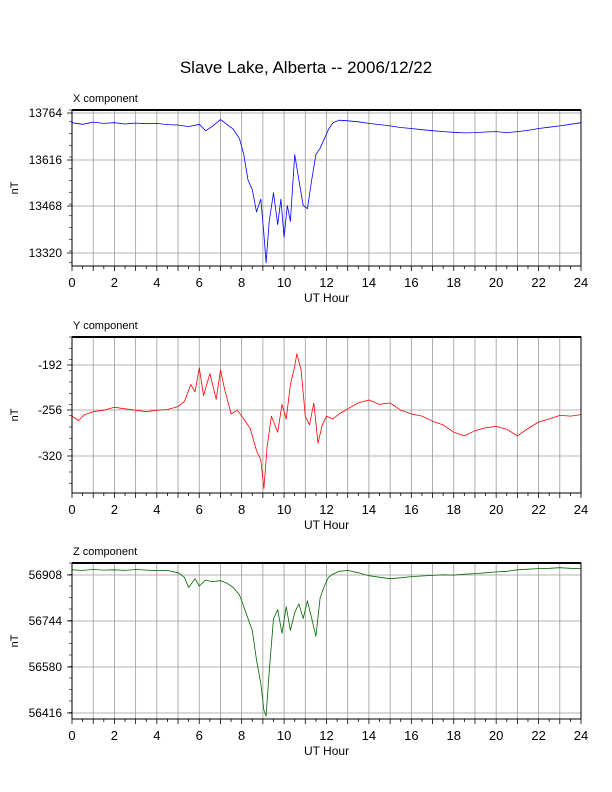 The width and height of the screenshot is (612, 792). I want to click on y-tick-label: 56580, so click(46, 667).